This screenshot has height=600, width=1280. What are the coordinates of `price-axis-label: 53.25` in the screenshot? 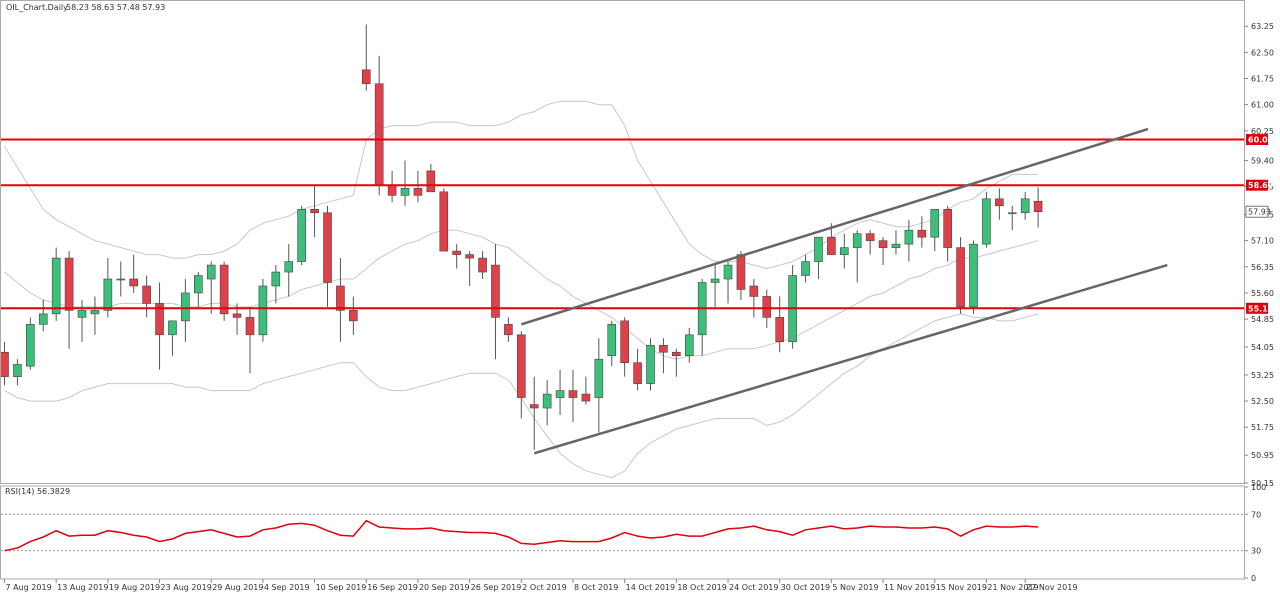 It's located at (1262, 375).